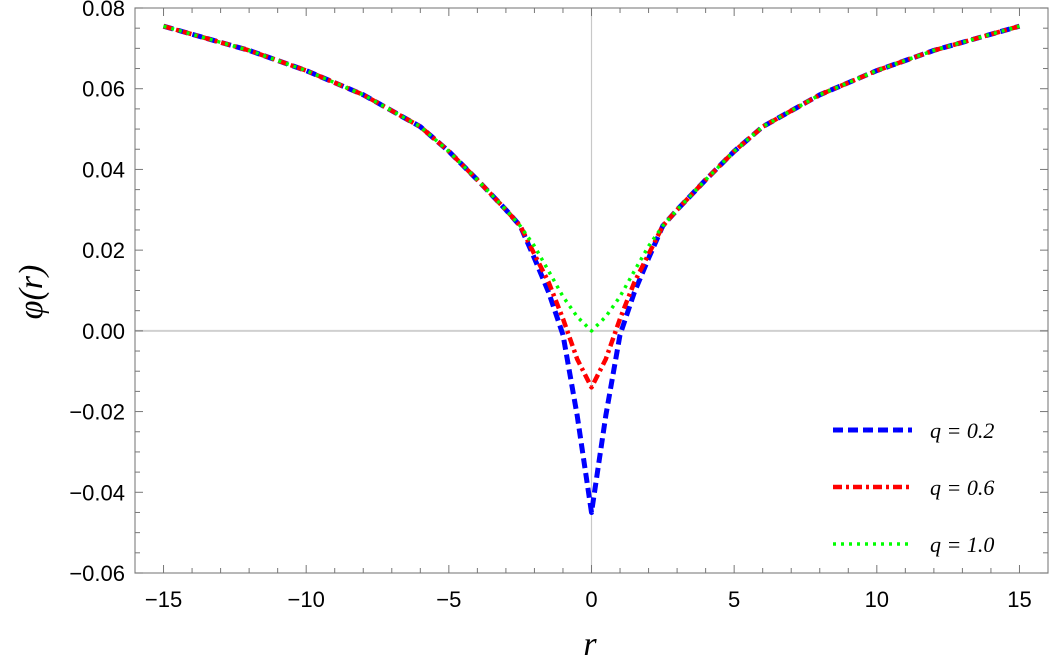 Image resolution: width=1050 pixels, height=668 pixels. What do you see at coordinates (103, 331) in the screenshot?
I see `y-tick-label: 0.00` at bounding box center [103, 331].